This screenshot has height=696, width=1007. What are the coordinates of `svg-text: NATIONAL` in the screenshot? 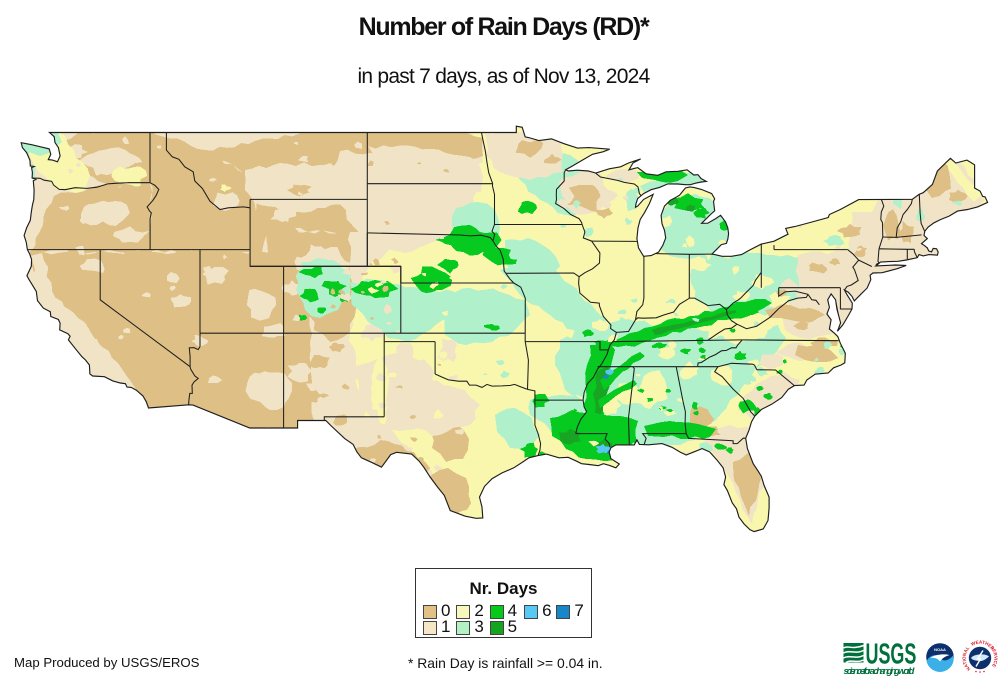 It's located at (967, 658).